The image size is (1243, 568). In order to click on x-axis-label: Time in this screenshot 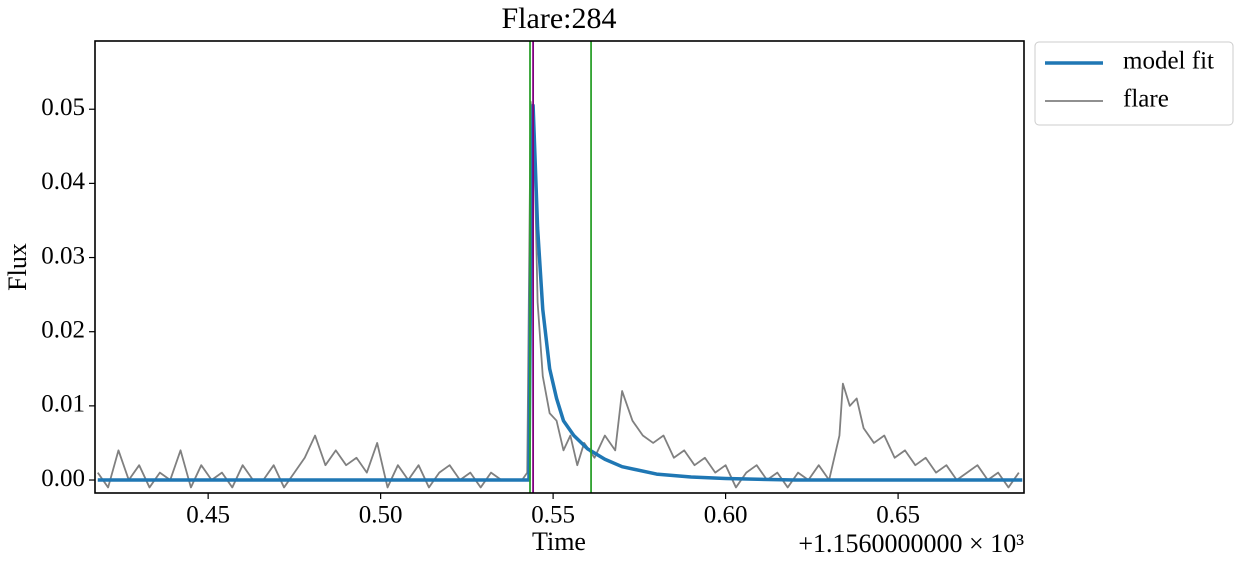, I will do `click(559, 541)`.